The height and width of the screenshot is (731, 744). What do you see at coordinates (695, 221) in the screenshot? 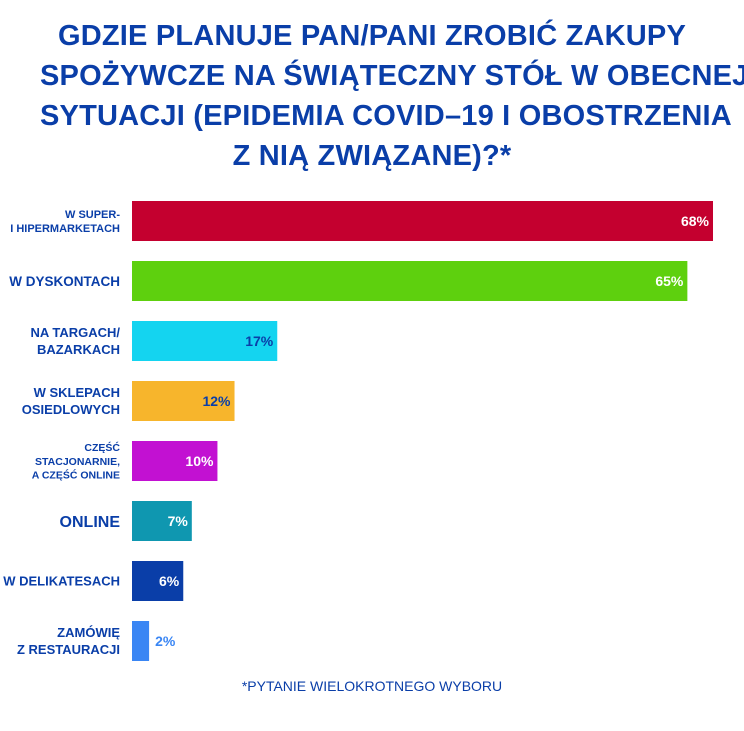
I see `data-label: 68%` at bounding box center [695, 221].